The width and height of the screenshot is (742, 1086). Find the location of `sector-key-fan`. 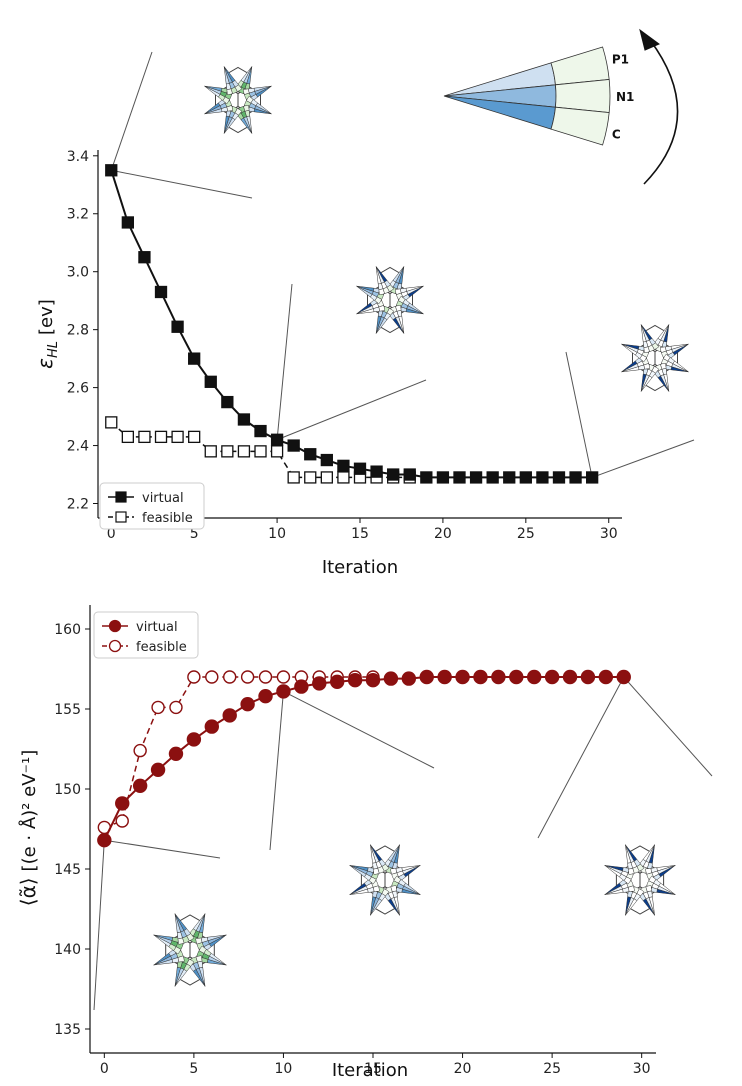

sector-key-fan is located at coordinates (527, 96).